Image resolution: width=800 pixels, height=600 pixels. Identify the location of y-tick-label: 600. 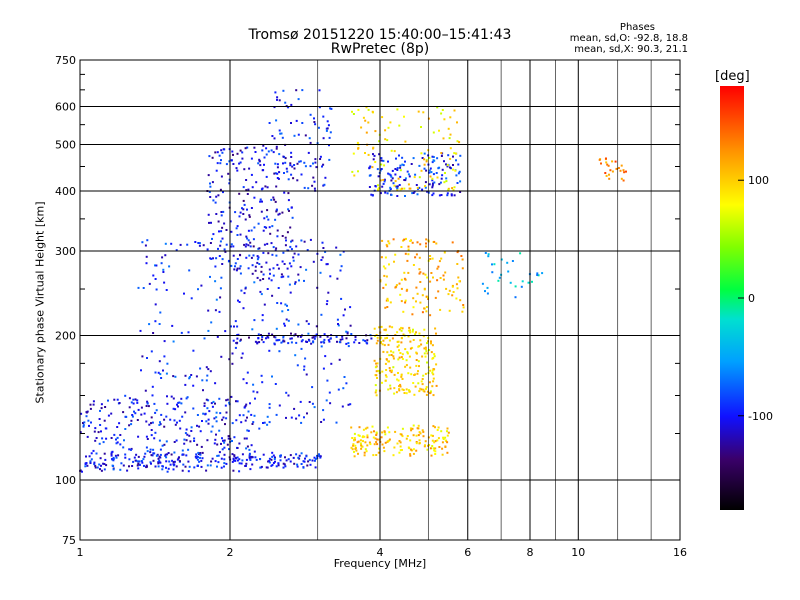
(65, 107).